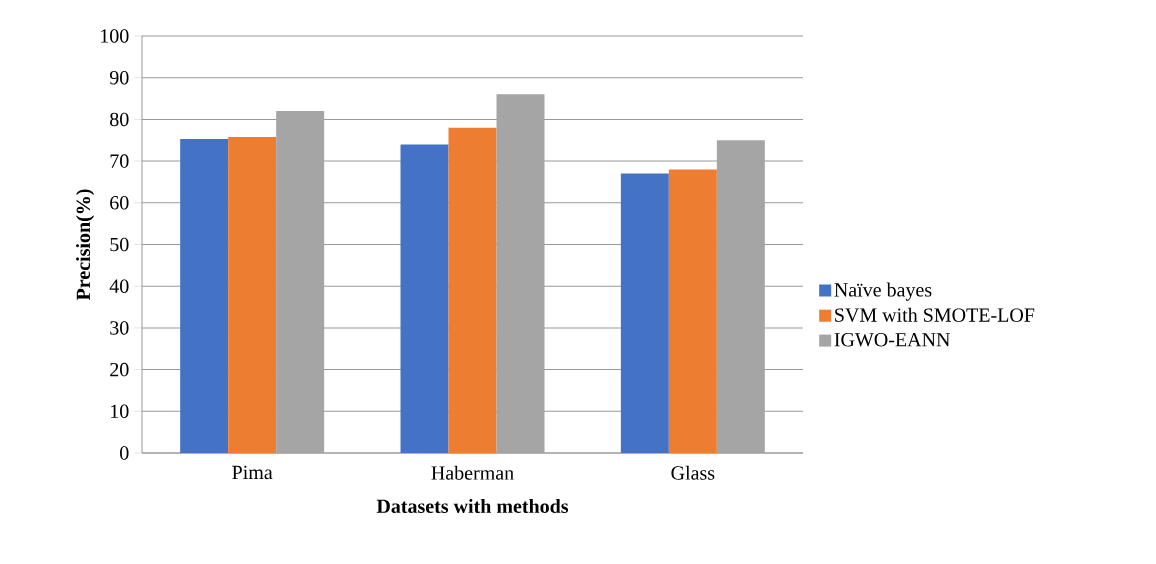  What do you see at coordinates (119, 203) in the screenshot?
I see `y-tick-label: 60` at bounding box center [119, 203].